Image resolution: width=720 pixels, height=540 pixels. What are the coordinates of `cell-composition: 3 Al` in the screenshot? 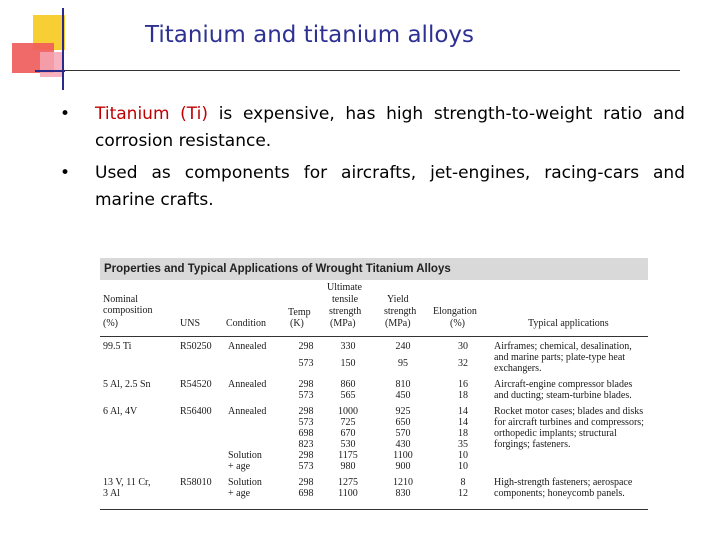 It's located at (111, 493).